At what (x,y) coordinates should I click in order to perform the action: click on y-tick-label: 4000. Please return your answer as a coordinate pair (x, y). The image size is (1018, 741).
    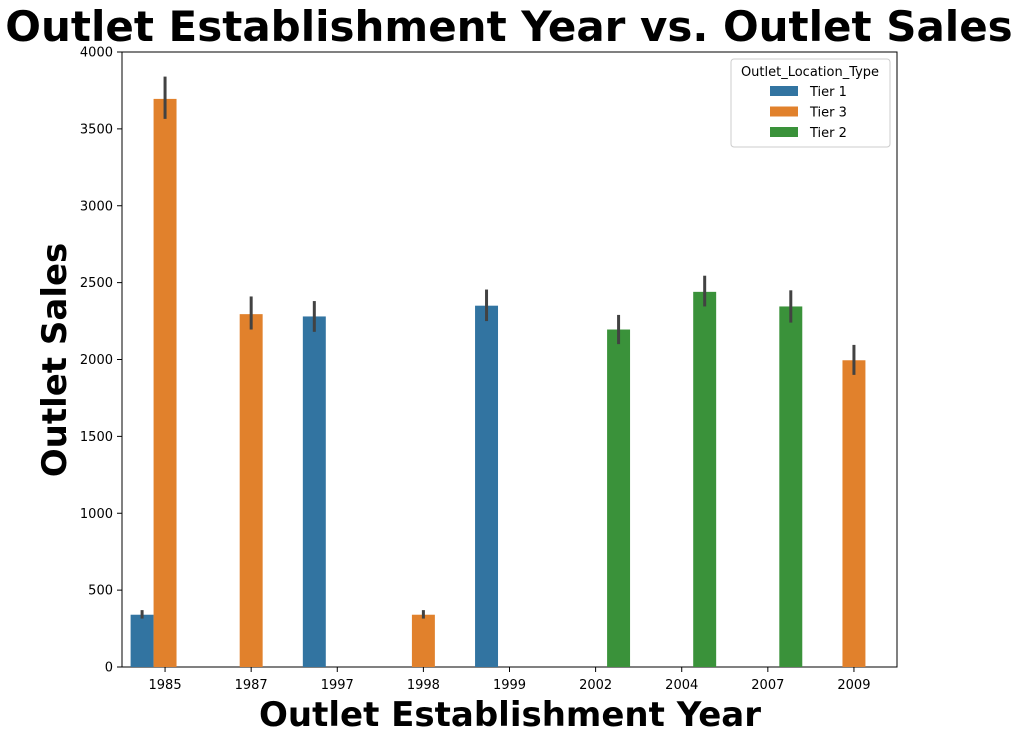
    Looking at the image, I should click on (96, 53).